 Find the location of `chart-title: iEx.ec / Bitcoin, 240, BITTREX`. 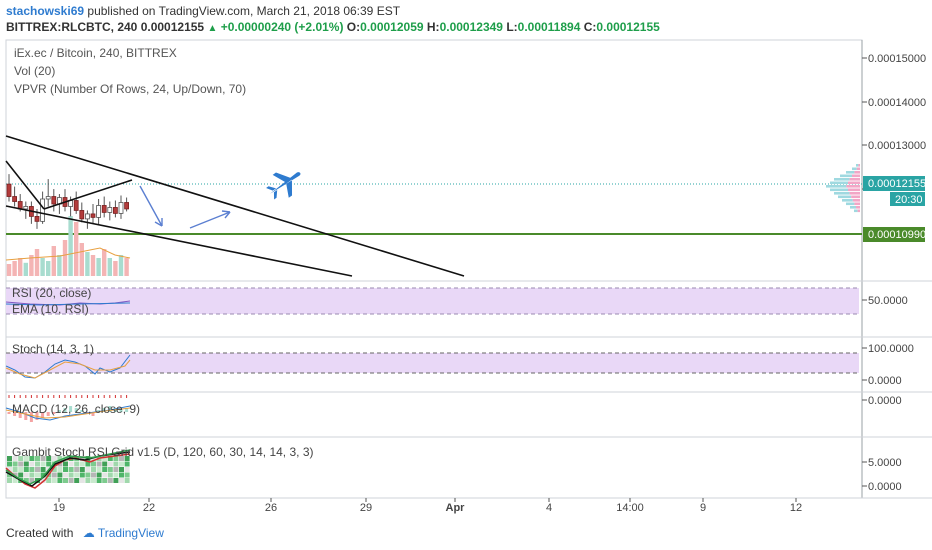

chart-title: iEx.ec / Bitcoin, 240, BITTREX is located at coordinates (95, 53).